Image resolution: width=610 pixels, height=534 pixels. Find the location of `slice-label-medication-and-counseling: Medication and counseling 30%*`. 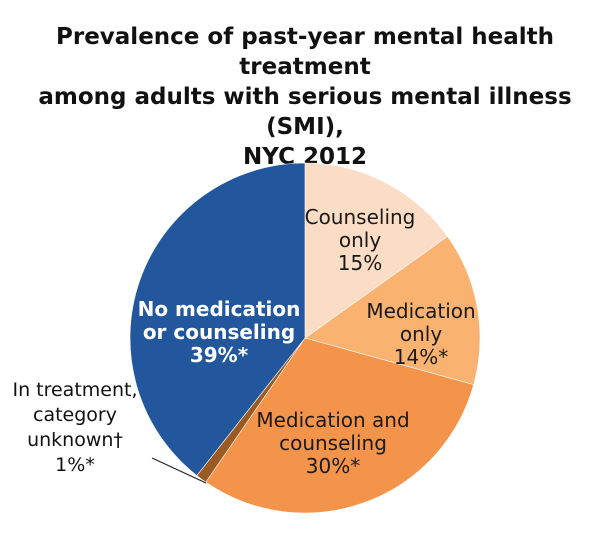

slice-label-medication-and-counseling: Medication and counseling 30%* is located at coordinates (332, 443).